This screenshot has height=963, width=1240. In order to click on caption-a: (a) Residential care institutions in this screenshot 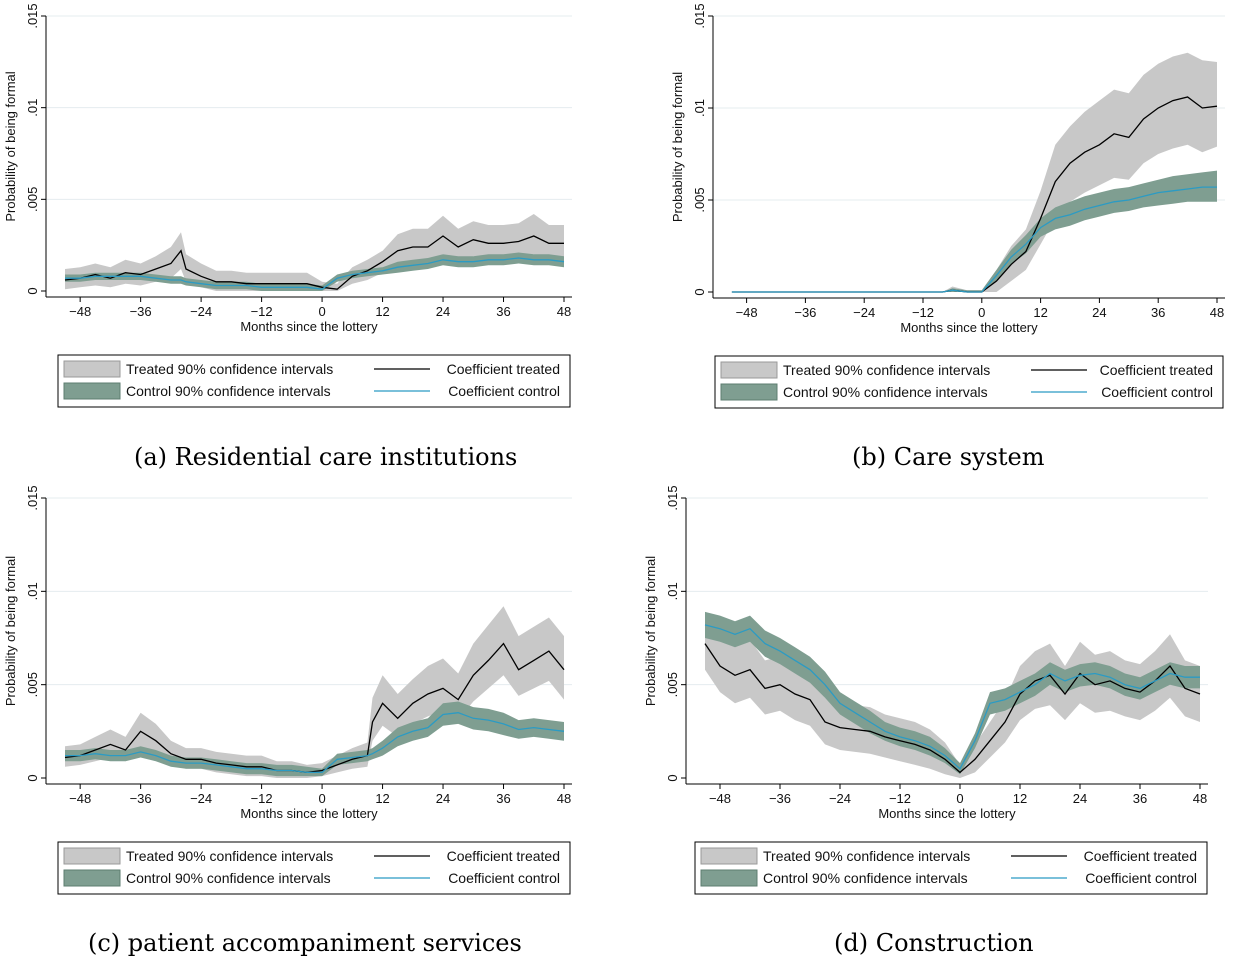, I will do `click(326, 457)`.